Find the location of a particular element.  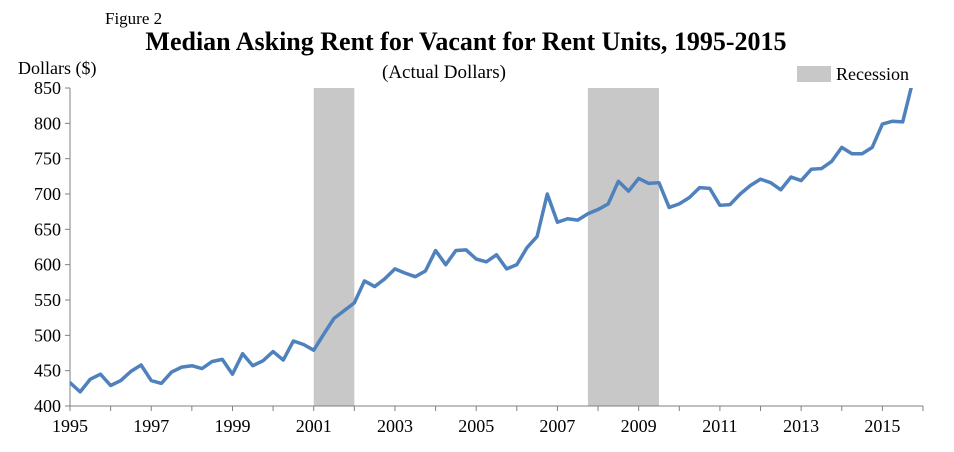

legend-swatch-recession is located at coordinates (814, 74).